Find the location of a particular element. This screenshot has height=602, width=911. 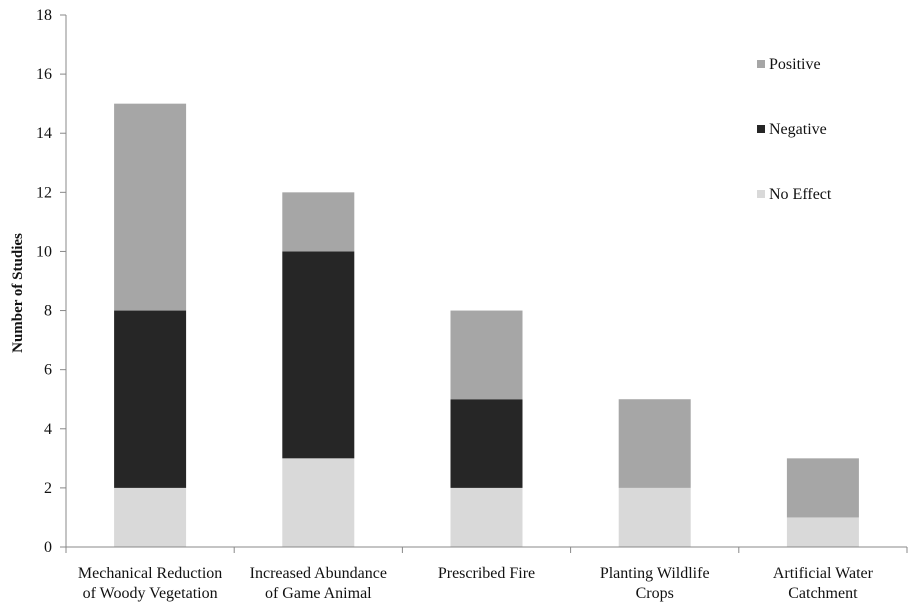

y-tick-label: 18 is located at coordinates (44, 15).